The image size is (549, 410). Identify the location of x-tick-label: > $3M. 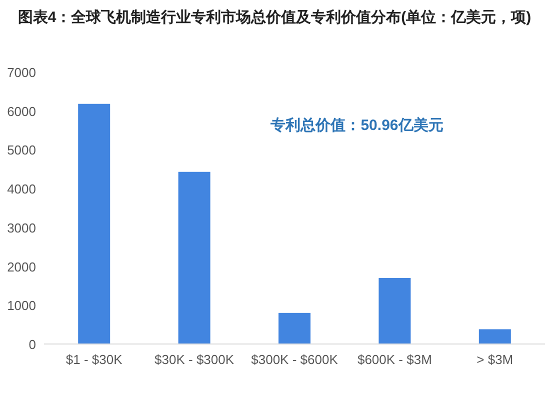
(495, 359).